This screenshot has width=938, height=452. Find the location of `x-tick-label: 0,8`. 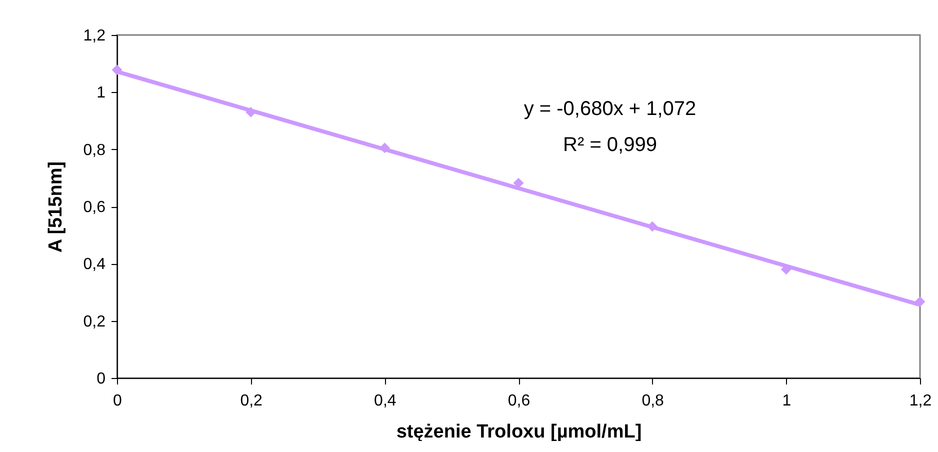

x-tick-label: 0,8 is located at coordinates (653, 401).